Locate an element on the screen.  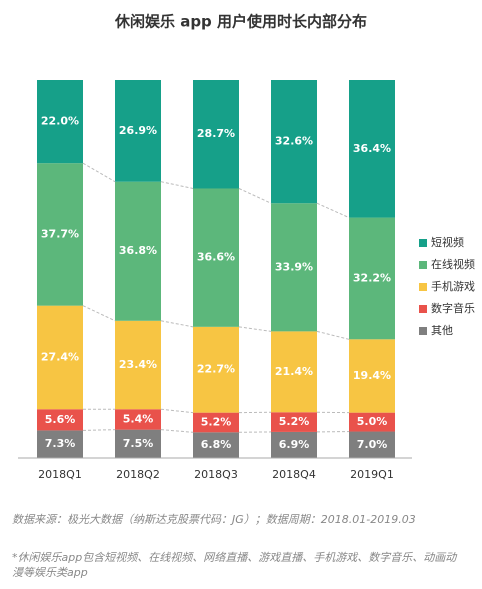
value-label: 32.2% is located at coordinates (372, 277).